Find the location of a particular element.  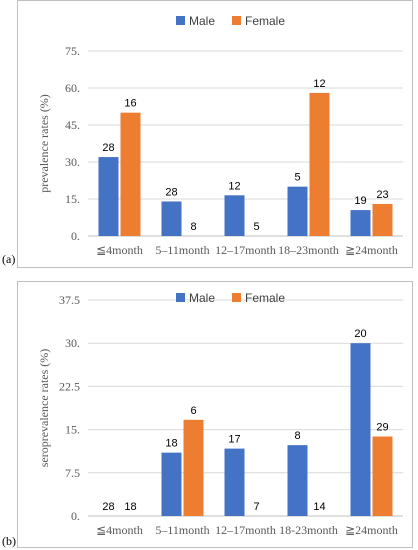

category-label: 18-23month is located at coordinates (308, 530).